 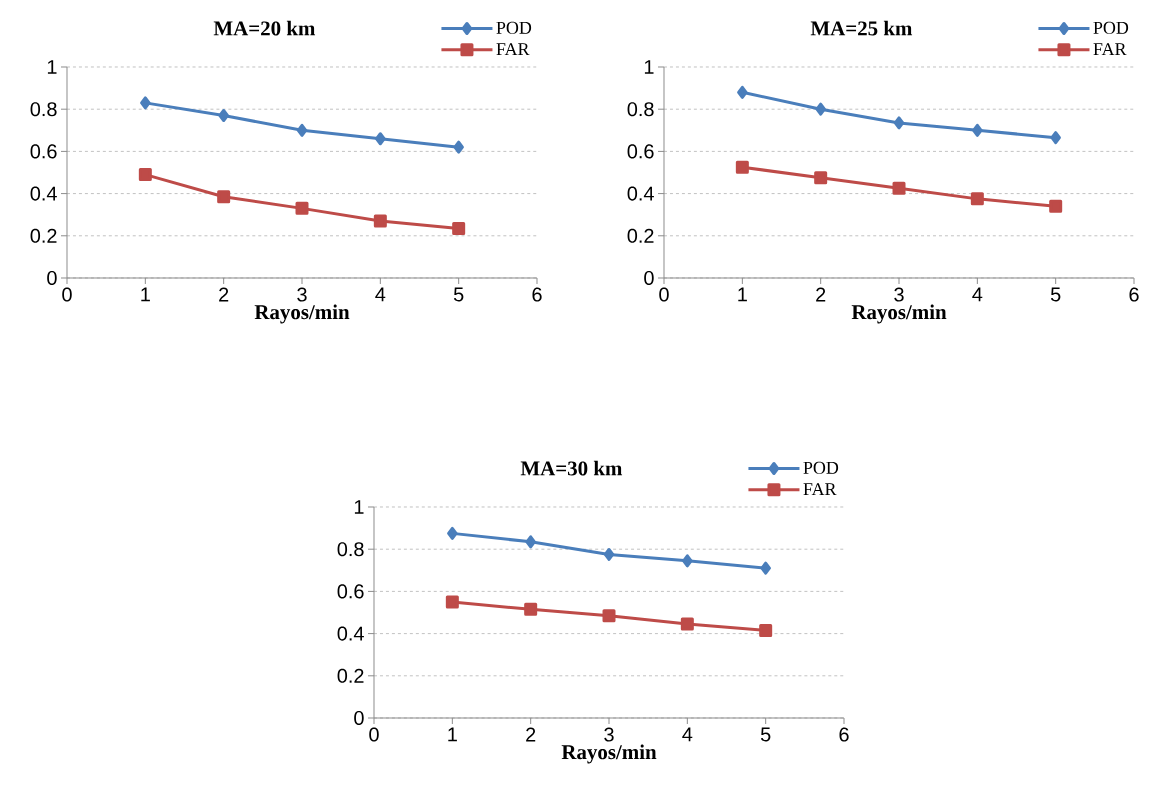 I want to click on chart-title: MA=30 km, so click(x=571, y=468).